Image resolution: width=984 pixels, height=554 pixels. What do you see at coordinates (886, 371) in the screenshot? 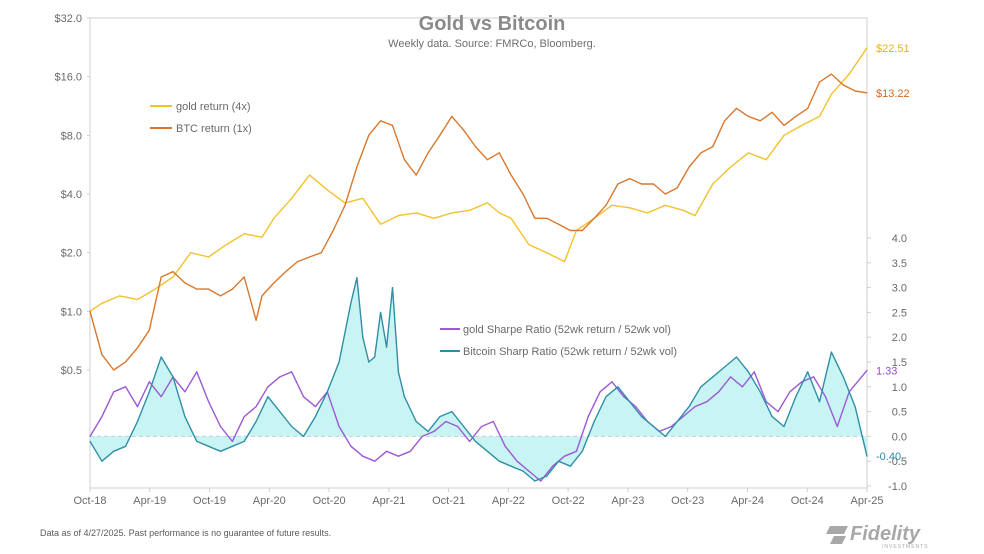
I see `gold-sharpe-end-label: 1.33` at bounding box center [886, 371].